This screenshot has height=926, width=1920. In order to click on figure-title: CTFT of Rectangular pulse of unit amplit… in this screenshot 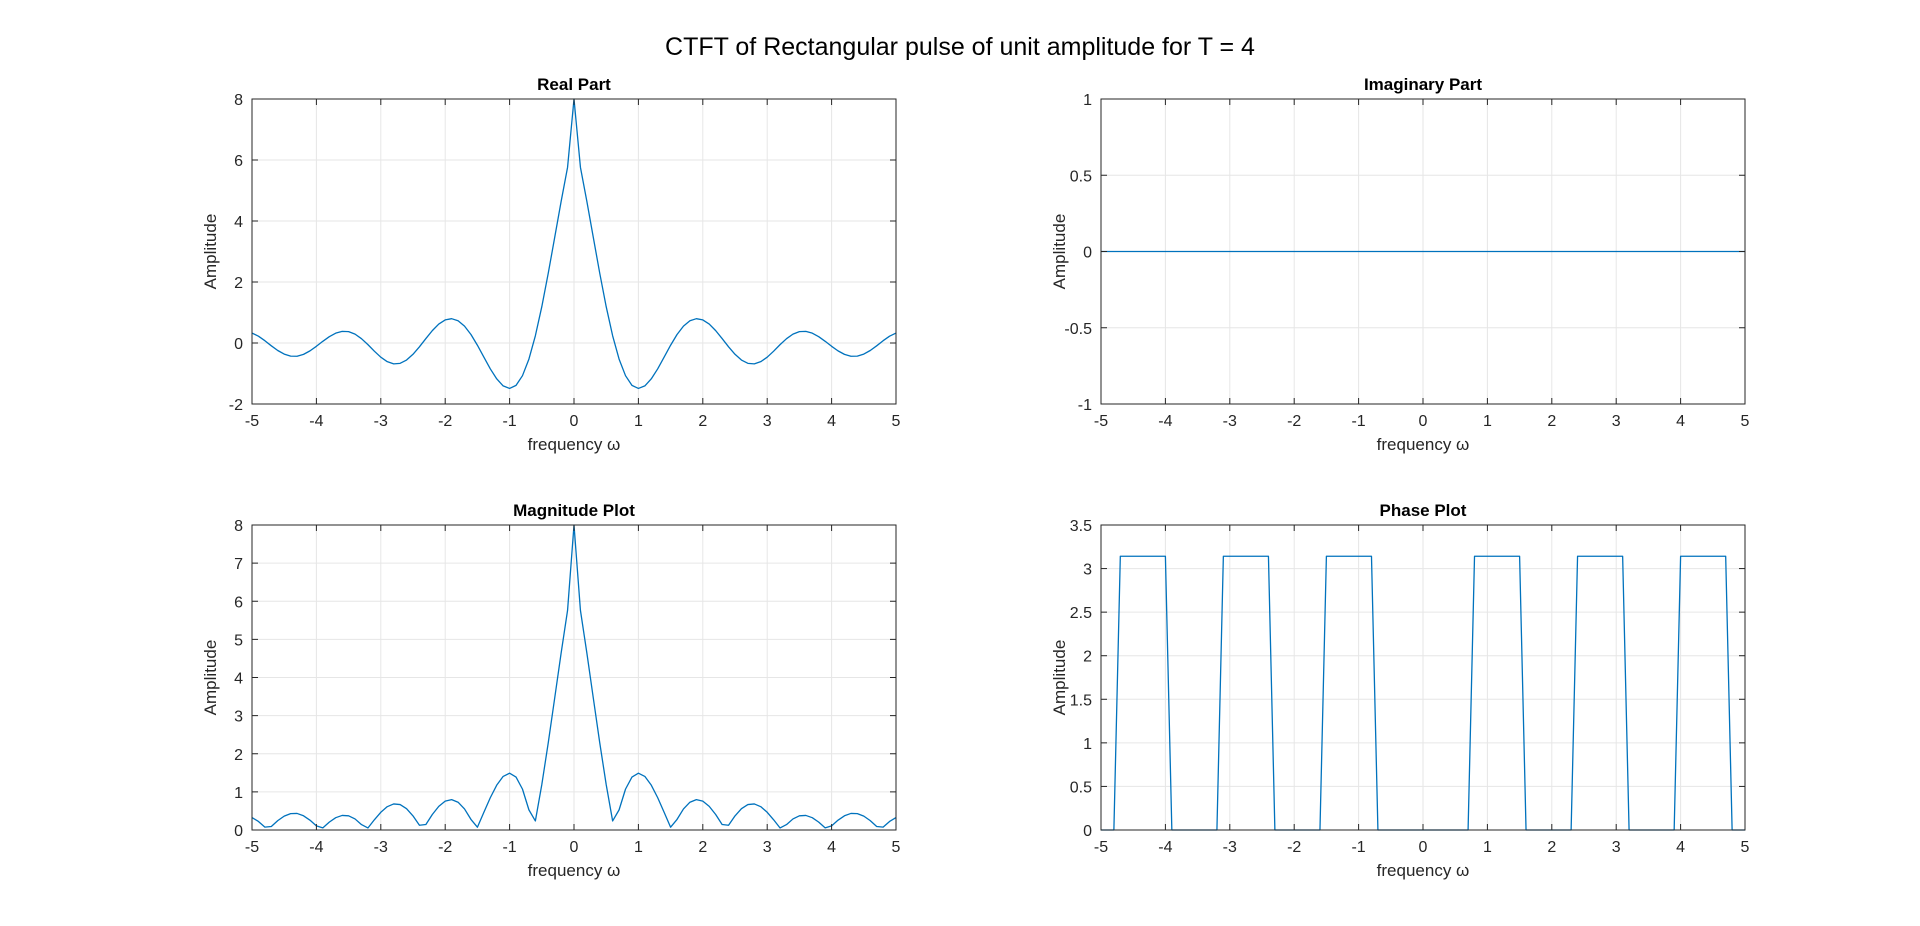, I will do `click(960, 47)`.